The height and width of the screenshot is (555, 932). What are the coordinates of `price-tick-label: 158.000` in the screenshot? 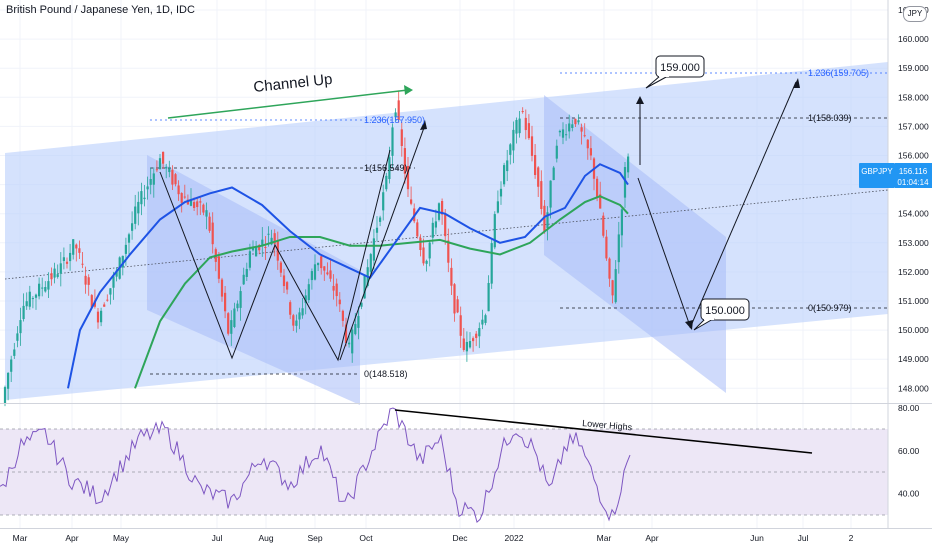 It's located at (913, 97).